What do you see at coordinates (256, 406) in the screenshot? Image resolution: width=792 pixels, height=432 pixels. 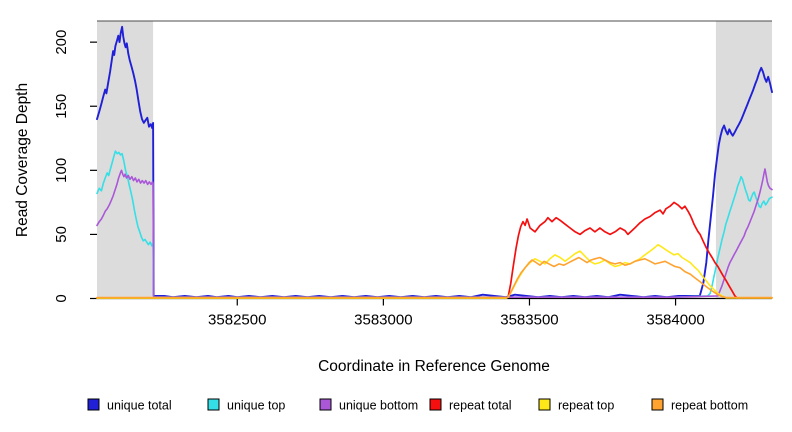 I see `legend-label-unique-top: unique top` at bounding box center [256, 406].